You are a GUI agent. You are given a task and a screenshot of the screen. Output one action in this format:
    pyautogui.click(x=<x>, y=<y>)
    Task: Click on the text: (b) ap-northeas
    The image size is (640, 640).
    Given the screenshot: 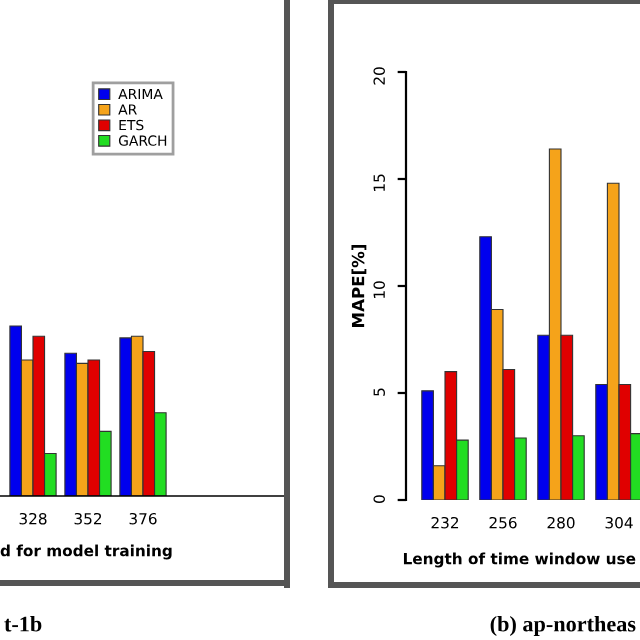 What is the action you would take?
    pyautogui.click(x=563, y=626)
    